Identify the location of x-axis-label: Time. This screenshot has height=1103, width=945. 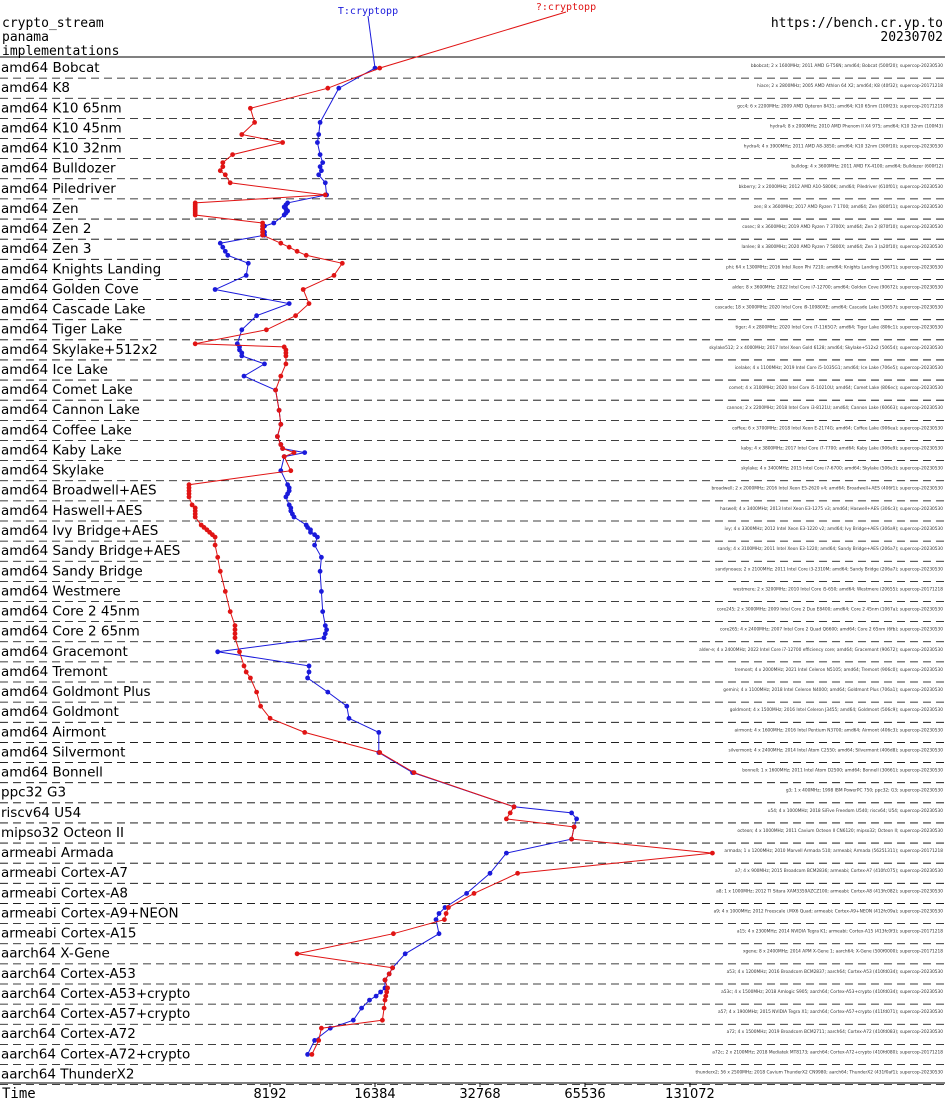
(19, 1094).